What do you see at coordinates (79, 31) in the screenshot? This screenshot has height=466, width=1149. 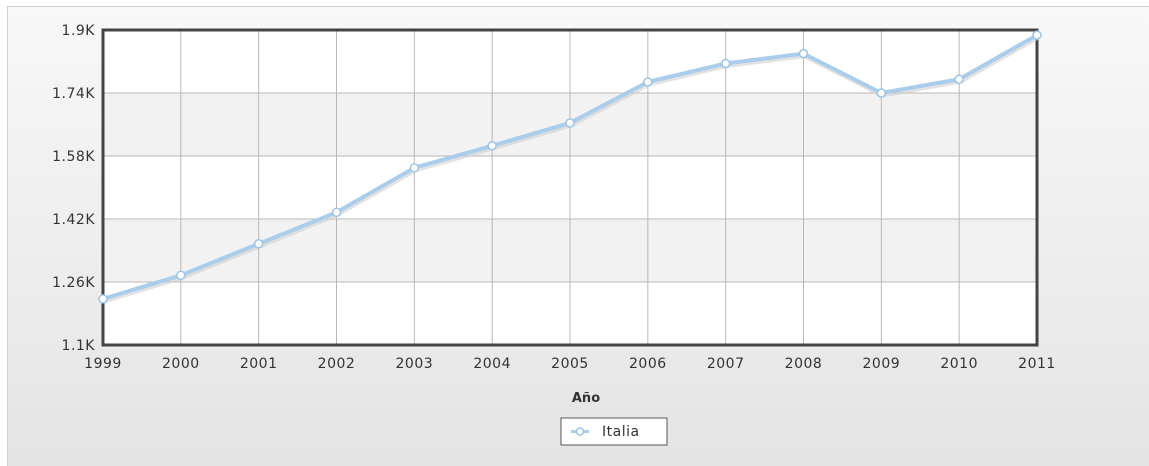 I see `y-tick-label: 1.9K` at bounding box center [79, 31].